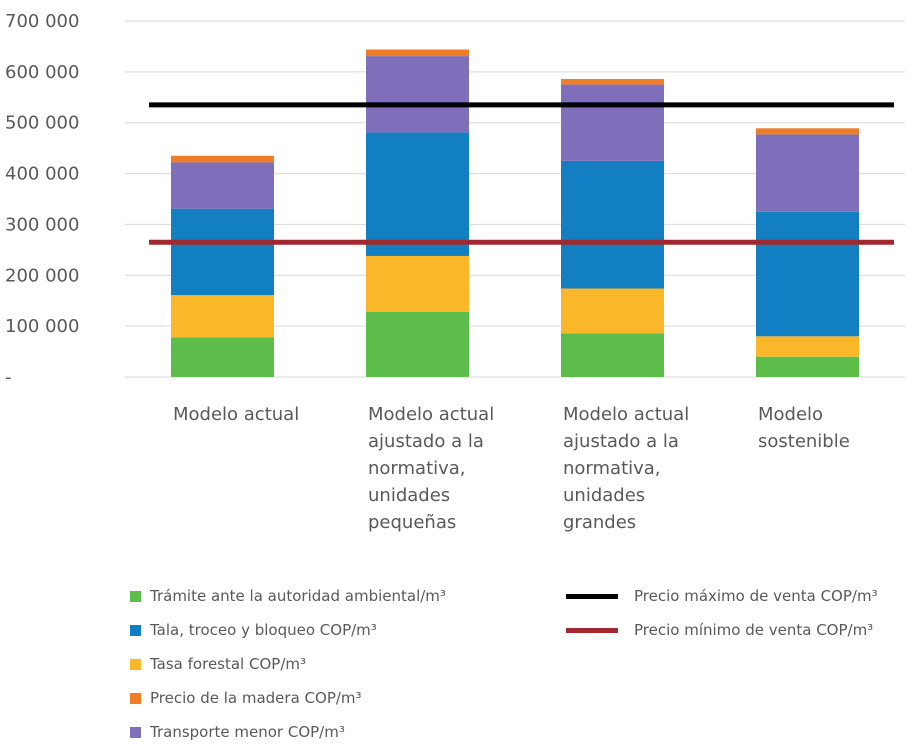 This screenshot has width=921, height=755. Describe the element at coordinates (298, 596) in the screenshot. I see `legend-label: Trámite ante la autoridad ambiental/m³` at that location.